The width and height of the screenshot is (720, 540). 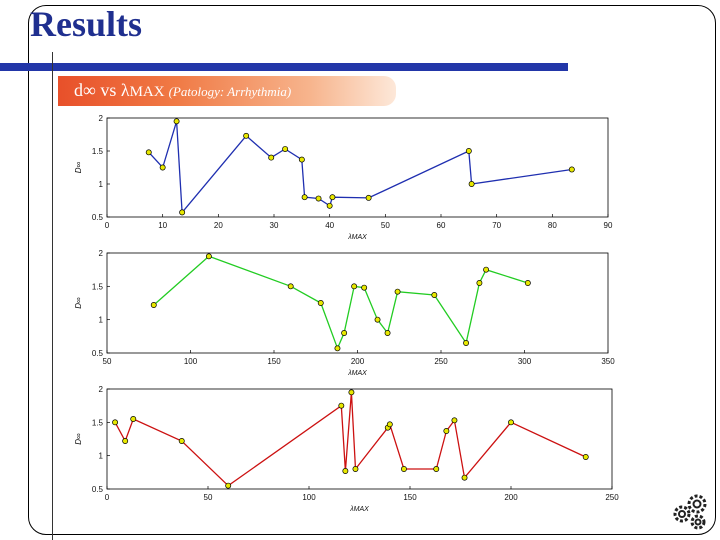 I want to click on title-rule, so click(x=284, y=67).